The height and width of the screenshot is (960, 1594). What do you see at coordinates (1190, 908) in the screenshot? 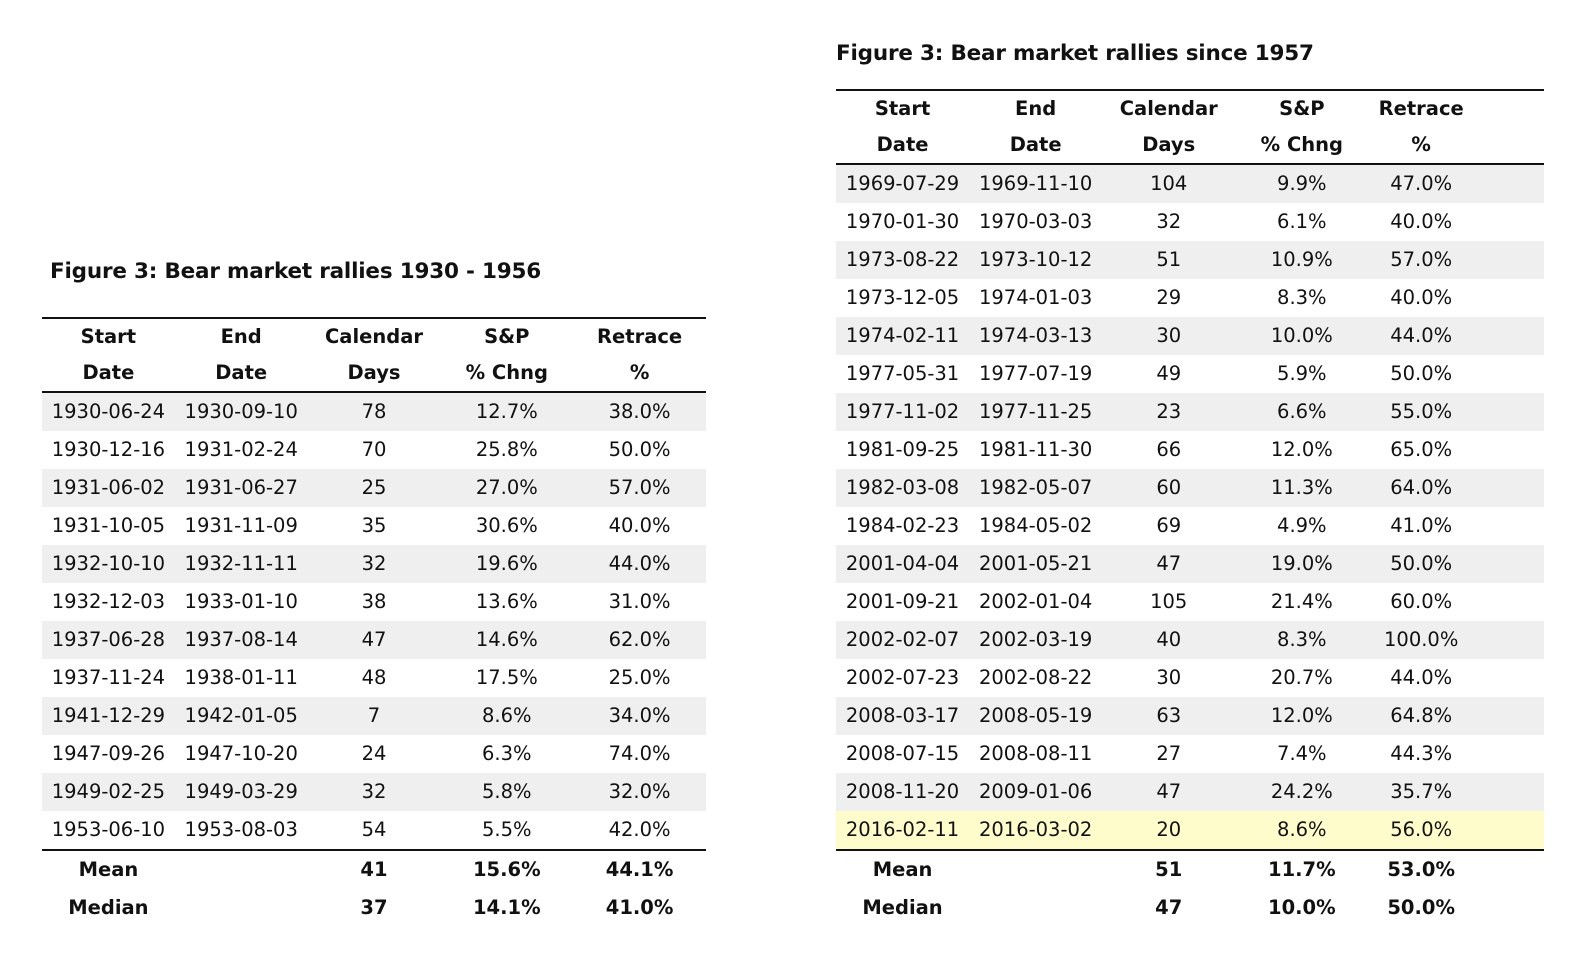
I see `summary-row: Median 47 10.0% 50.0%` at bounding box center [1190, 908].